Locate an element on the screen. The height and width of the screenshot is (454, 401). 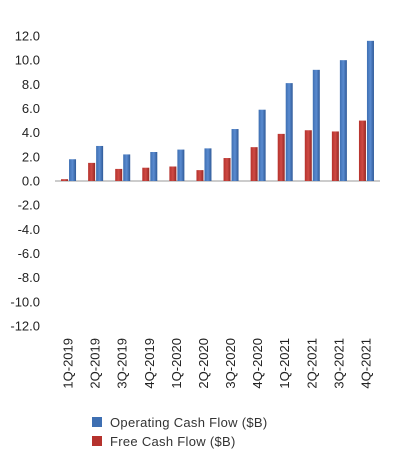
y-tick-label: 8.0 is located at coordinates (31, 84).